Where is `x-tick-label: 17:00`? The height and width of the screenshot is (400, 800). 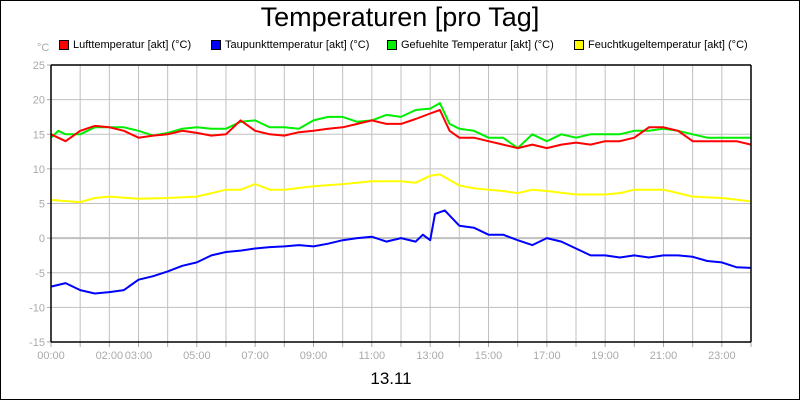 x-tick-label: 17:00 is located at coordinates (547, 356).